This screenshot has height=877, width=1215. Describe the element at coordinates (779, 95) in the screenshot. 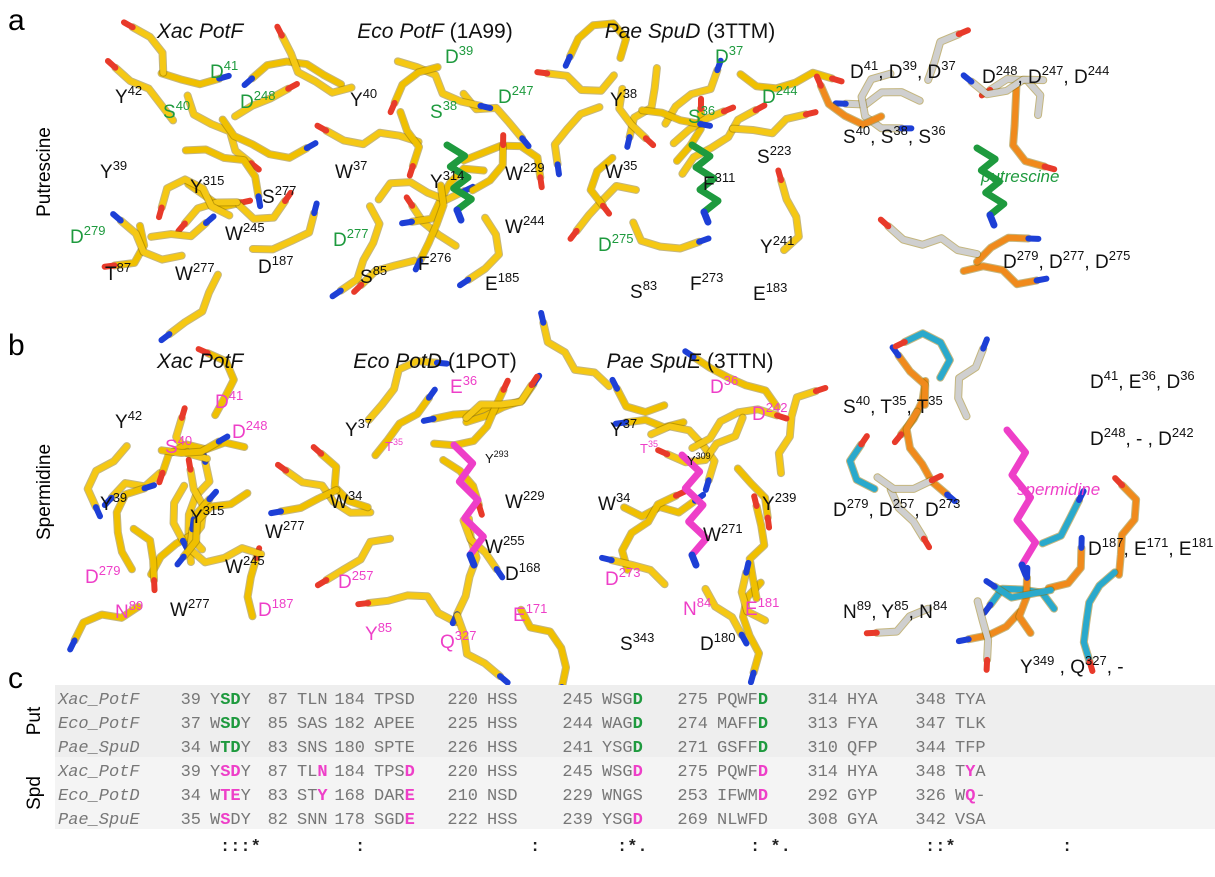

I see `residue-label: D244` at that location.